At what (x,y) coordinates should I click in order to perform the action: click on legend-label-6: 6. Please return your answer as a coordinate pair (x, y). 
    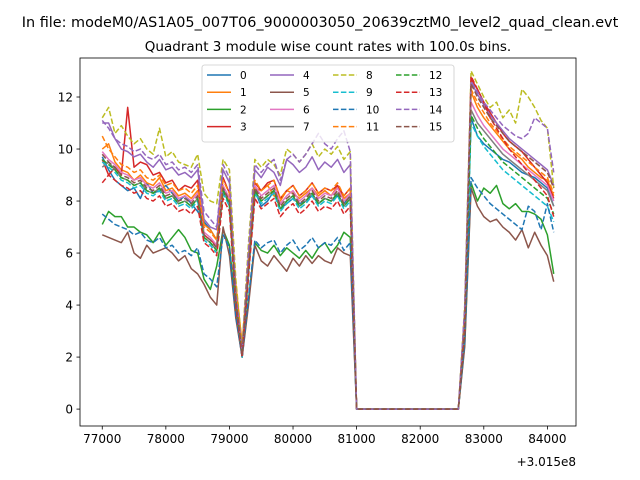
    Looking at the image, I should click on (306, 110).